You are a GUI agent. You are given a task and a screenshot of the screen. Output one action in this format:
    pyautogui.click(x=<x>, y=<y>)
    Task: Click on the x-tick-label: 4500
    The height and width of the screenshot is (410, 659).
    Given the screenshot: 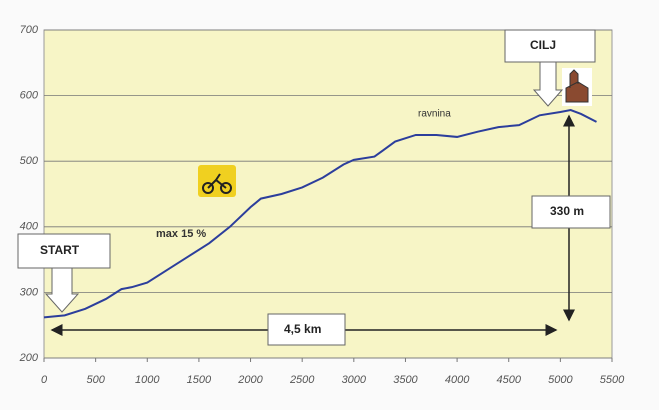 What is the action you would take?
    pyautogui.click(x=508, y=380)
    